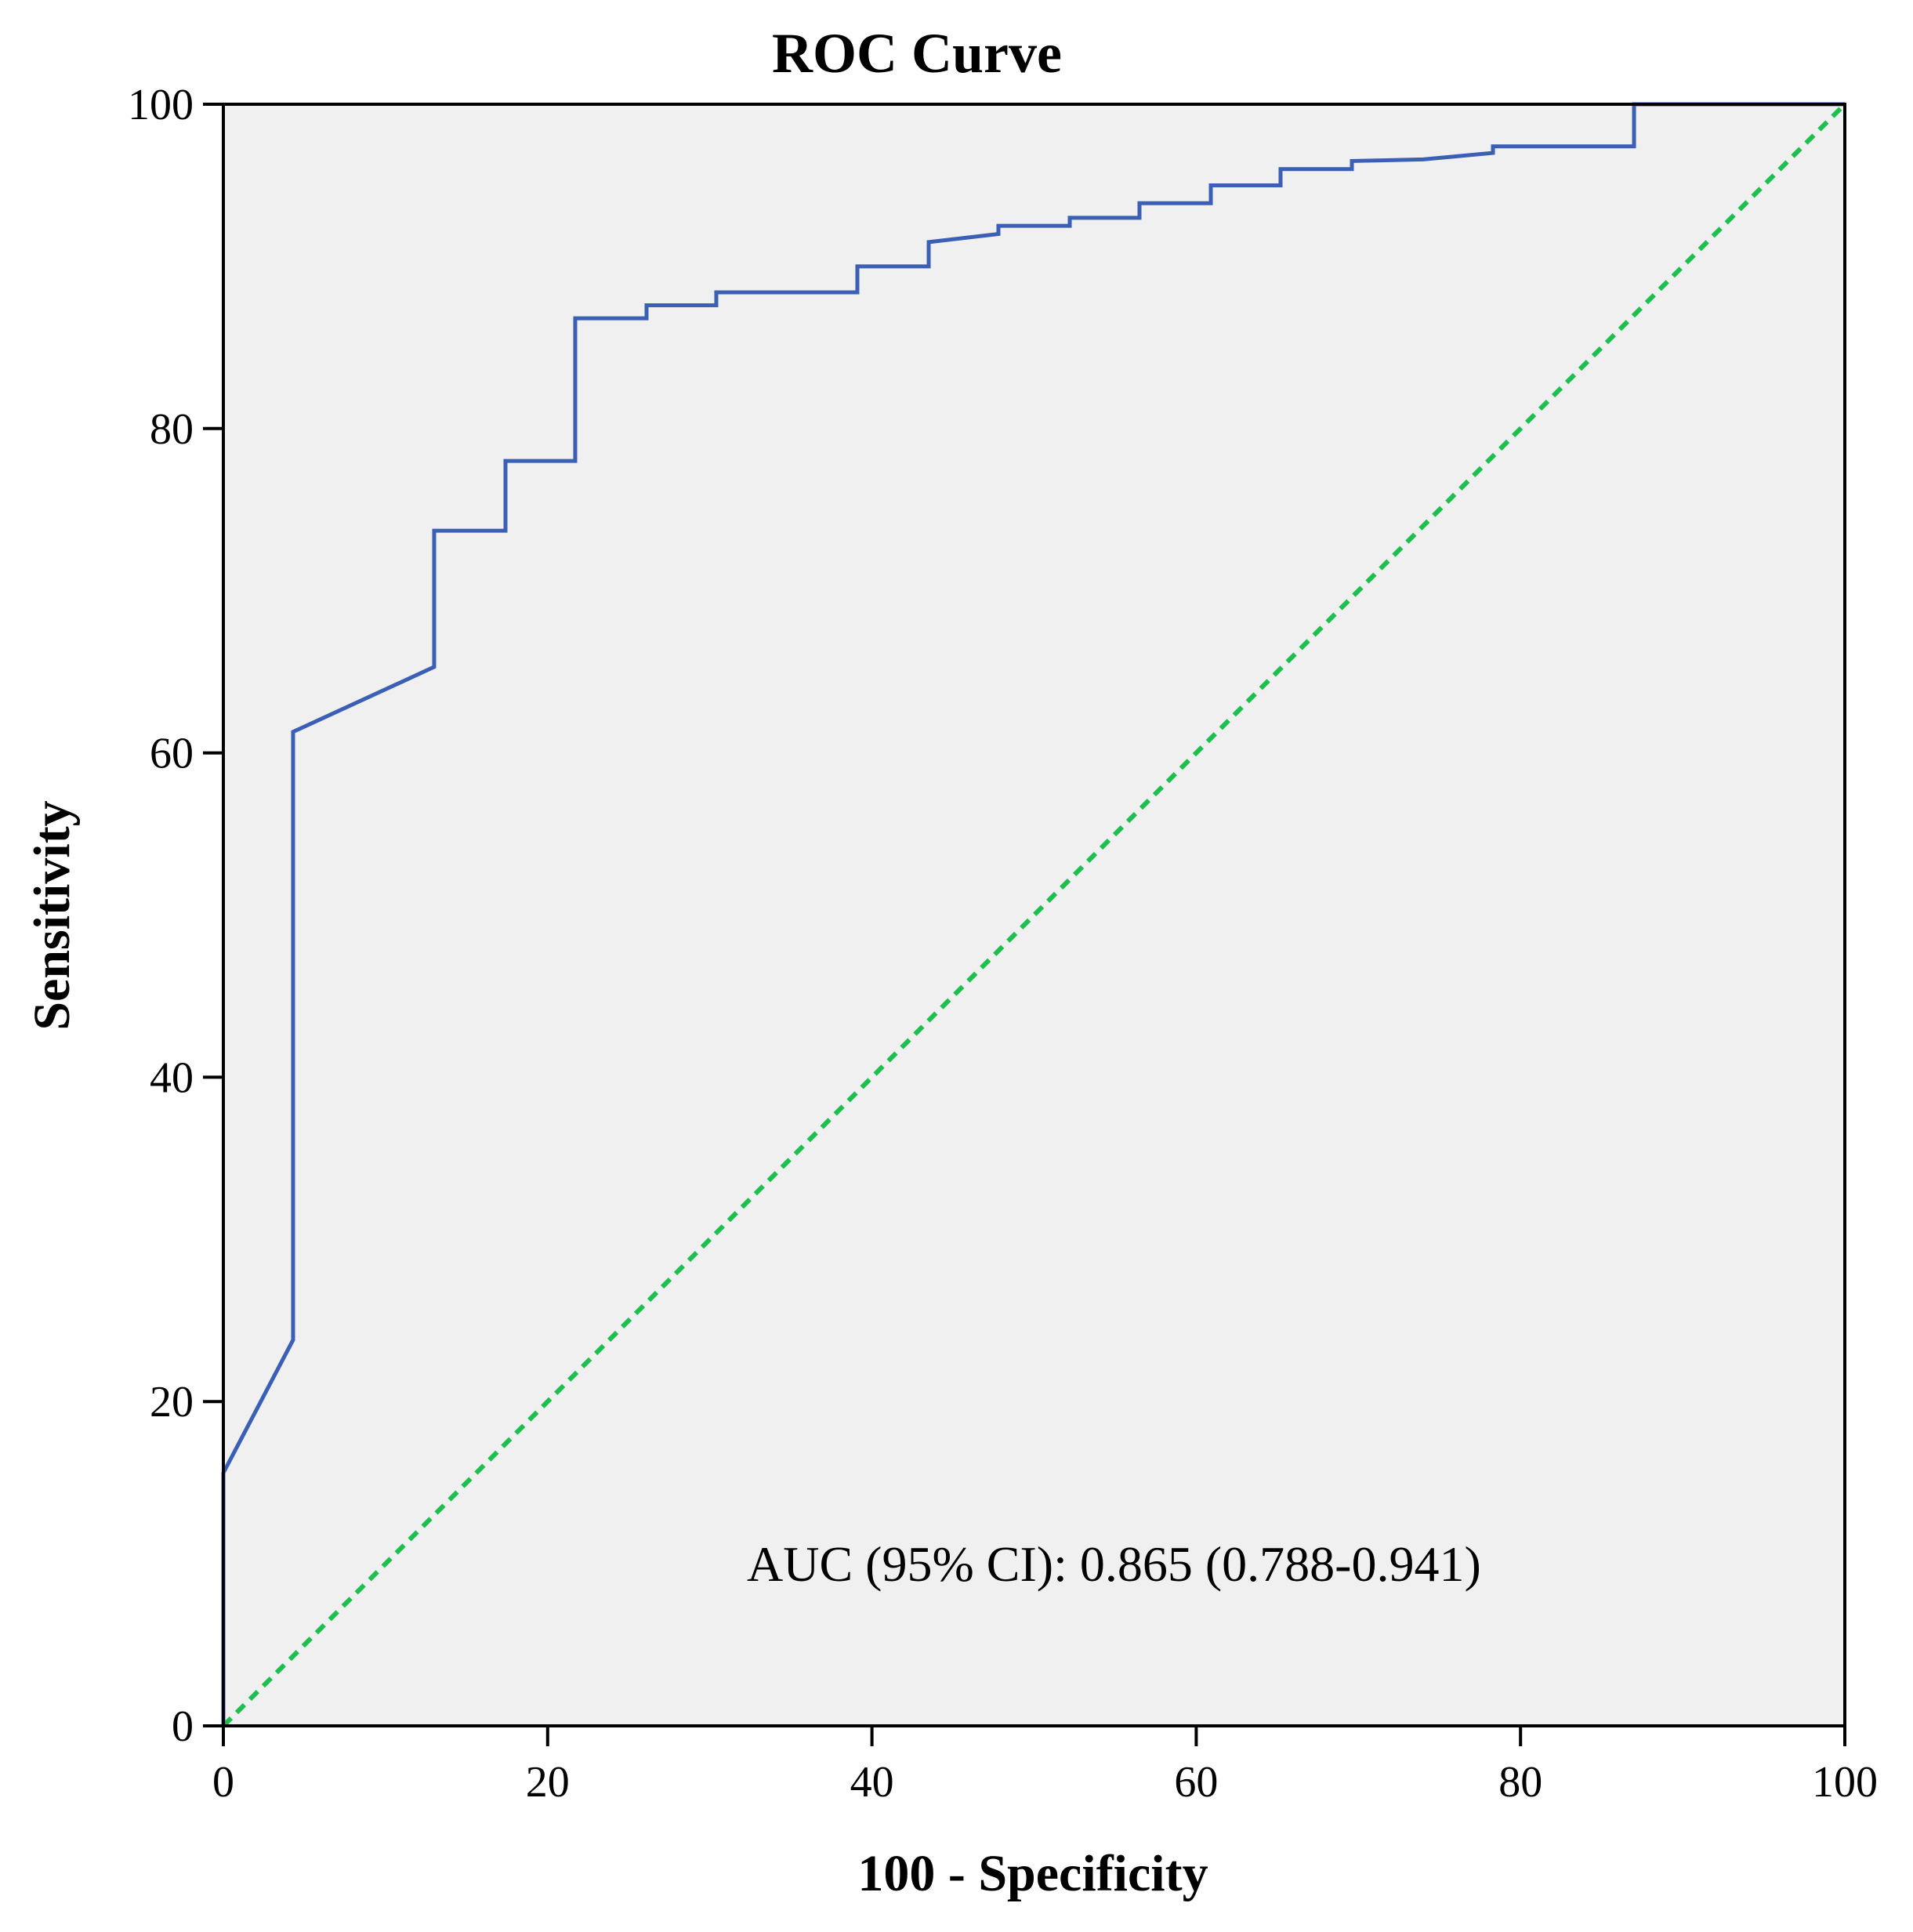 The image size is (1913, 1932). Describe the element at coordinates (917, 53) in the screenshot. I see `chart-title: ROC Curve` at that location.